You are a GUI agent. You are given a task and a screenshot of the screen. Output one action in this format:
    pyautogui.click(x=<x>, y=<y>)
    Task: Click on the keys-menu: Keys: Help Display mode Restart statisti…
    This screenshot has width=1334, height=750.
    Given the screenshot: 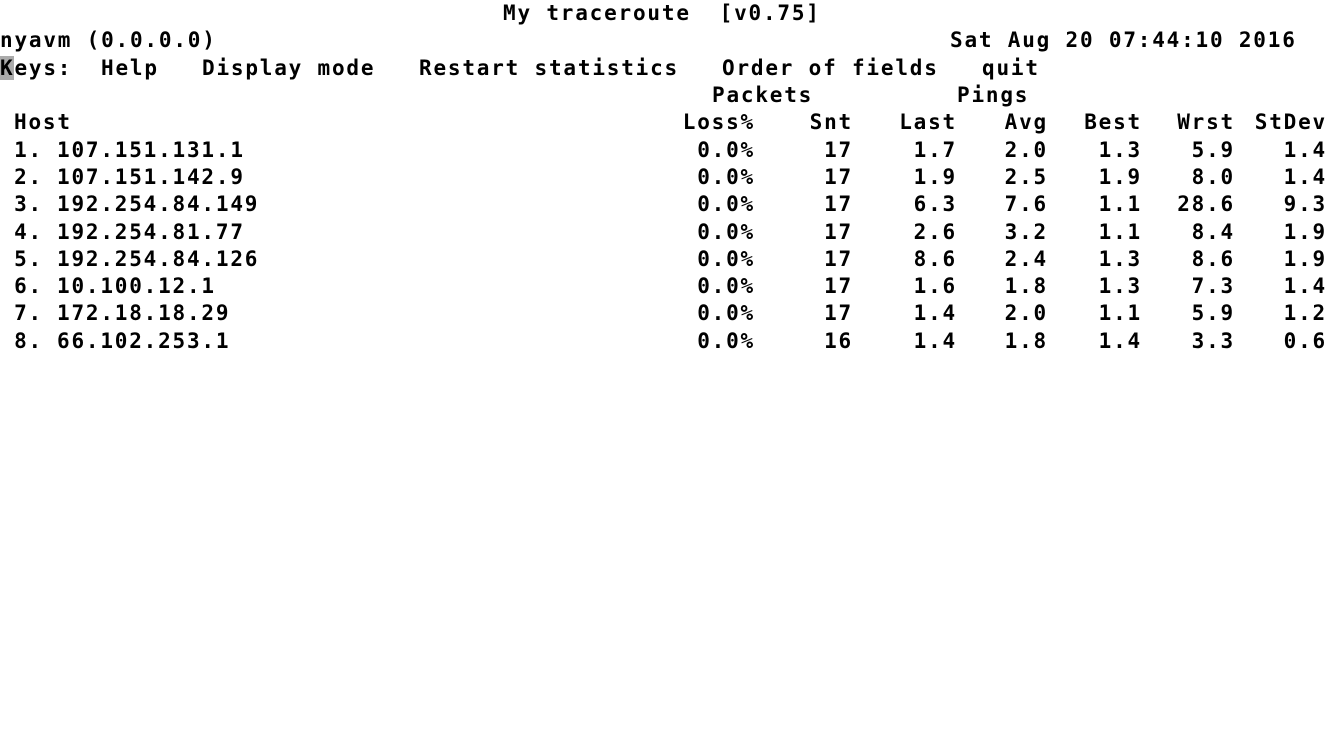 What is the action you would take?
    pyautogui.click(x=667, y=68)
    